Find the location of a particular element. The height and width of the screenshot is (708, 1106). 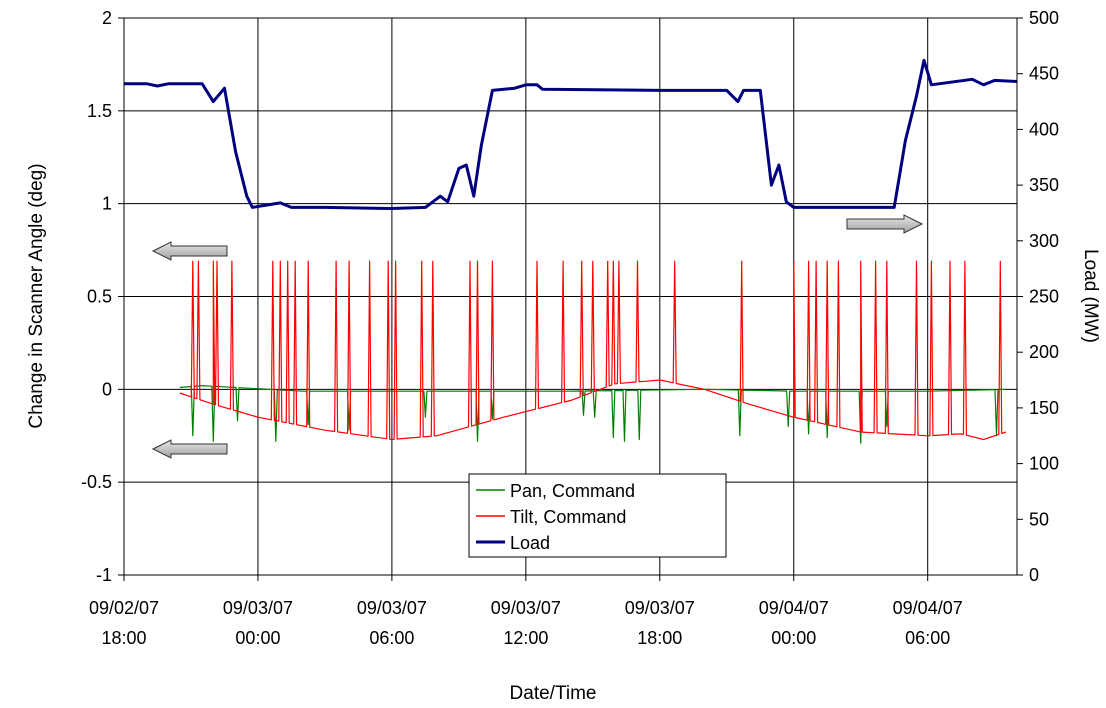

y-right-tick-label: 150 is located at coordinates (1044, 408).